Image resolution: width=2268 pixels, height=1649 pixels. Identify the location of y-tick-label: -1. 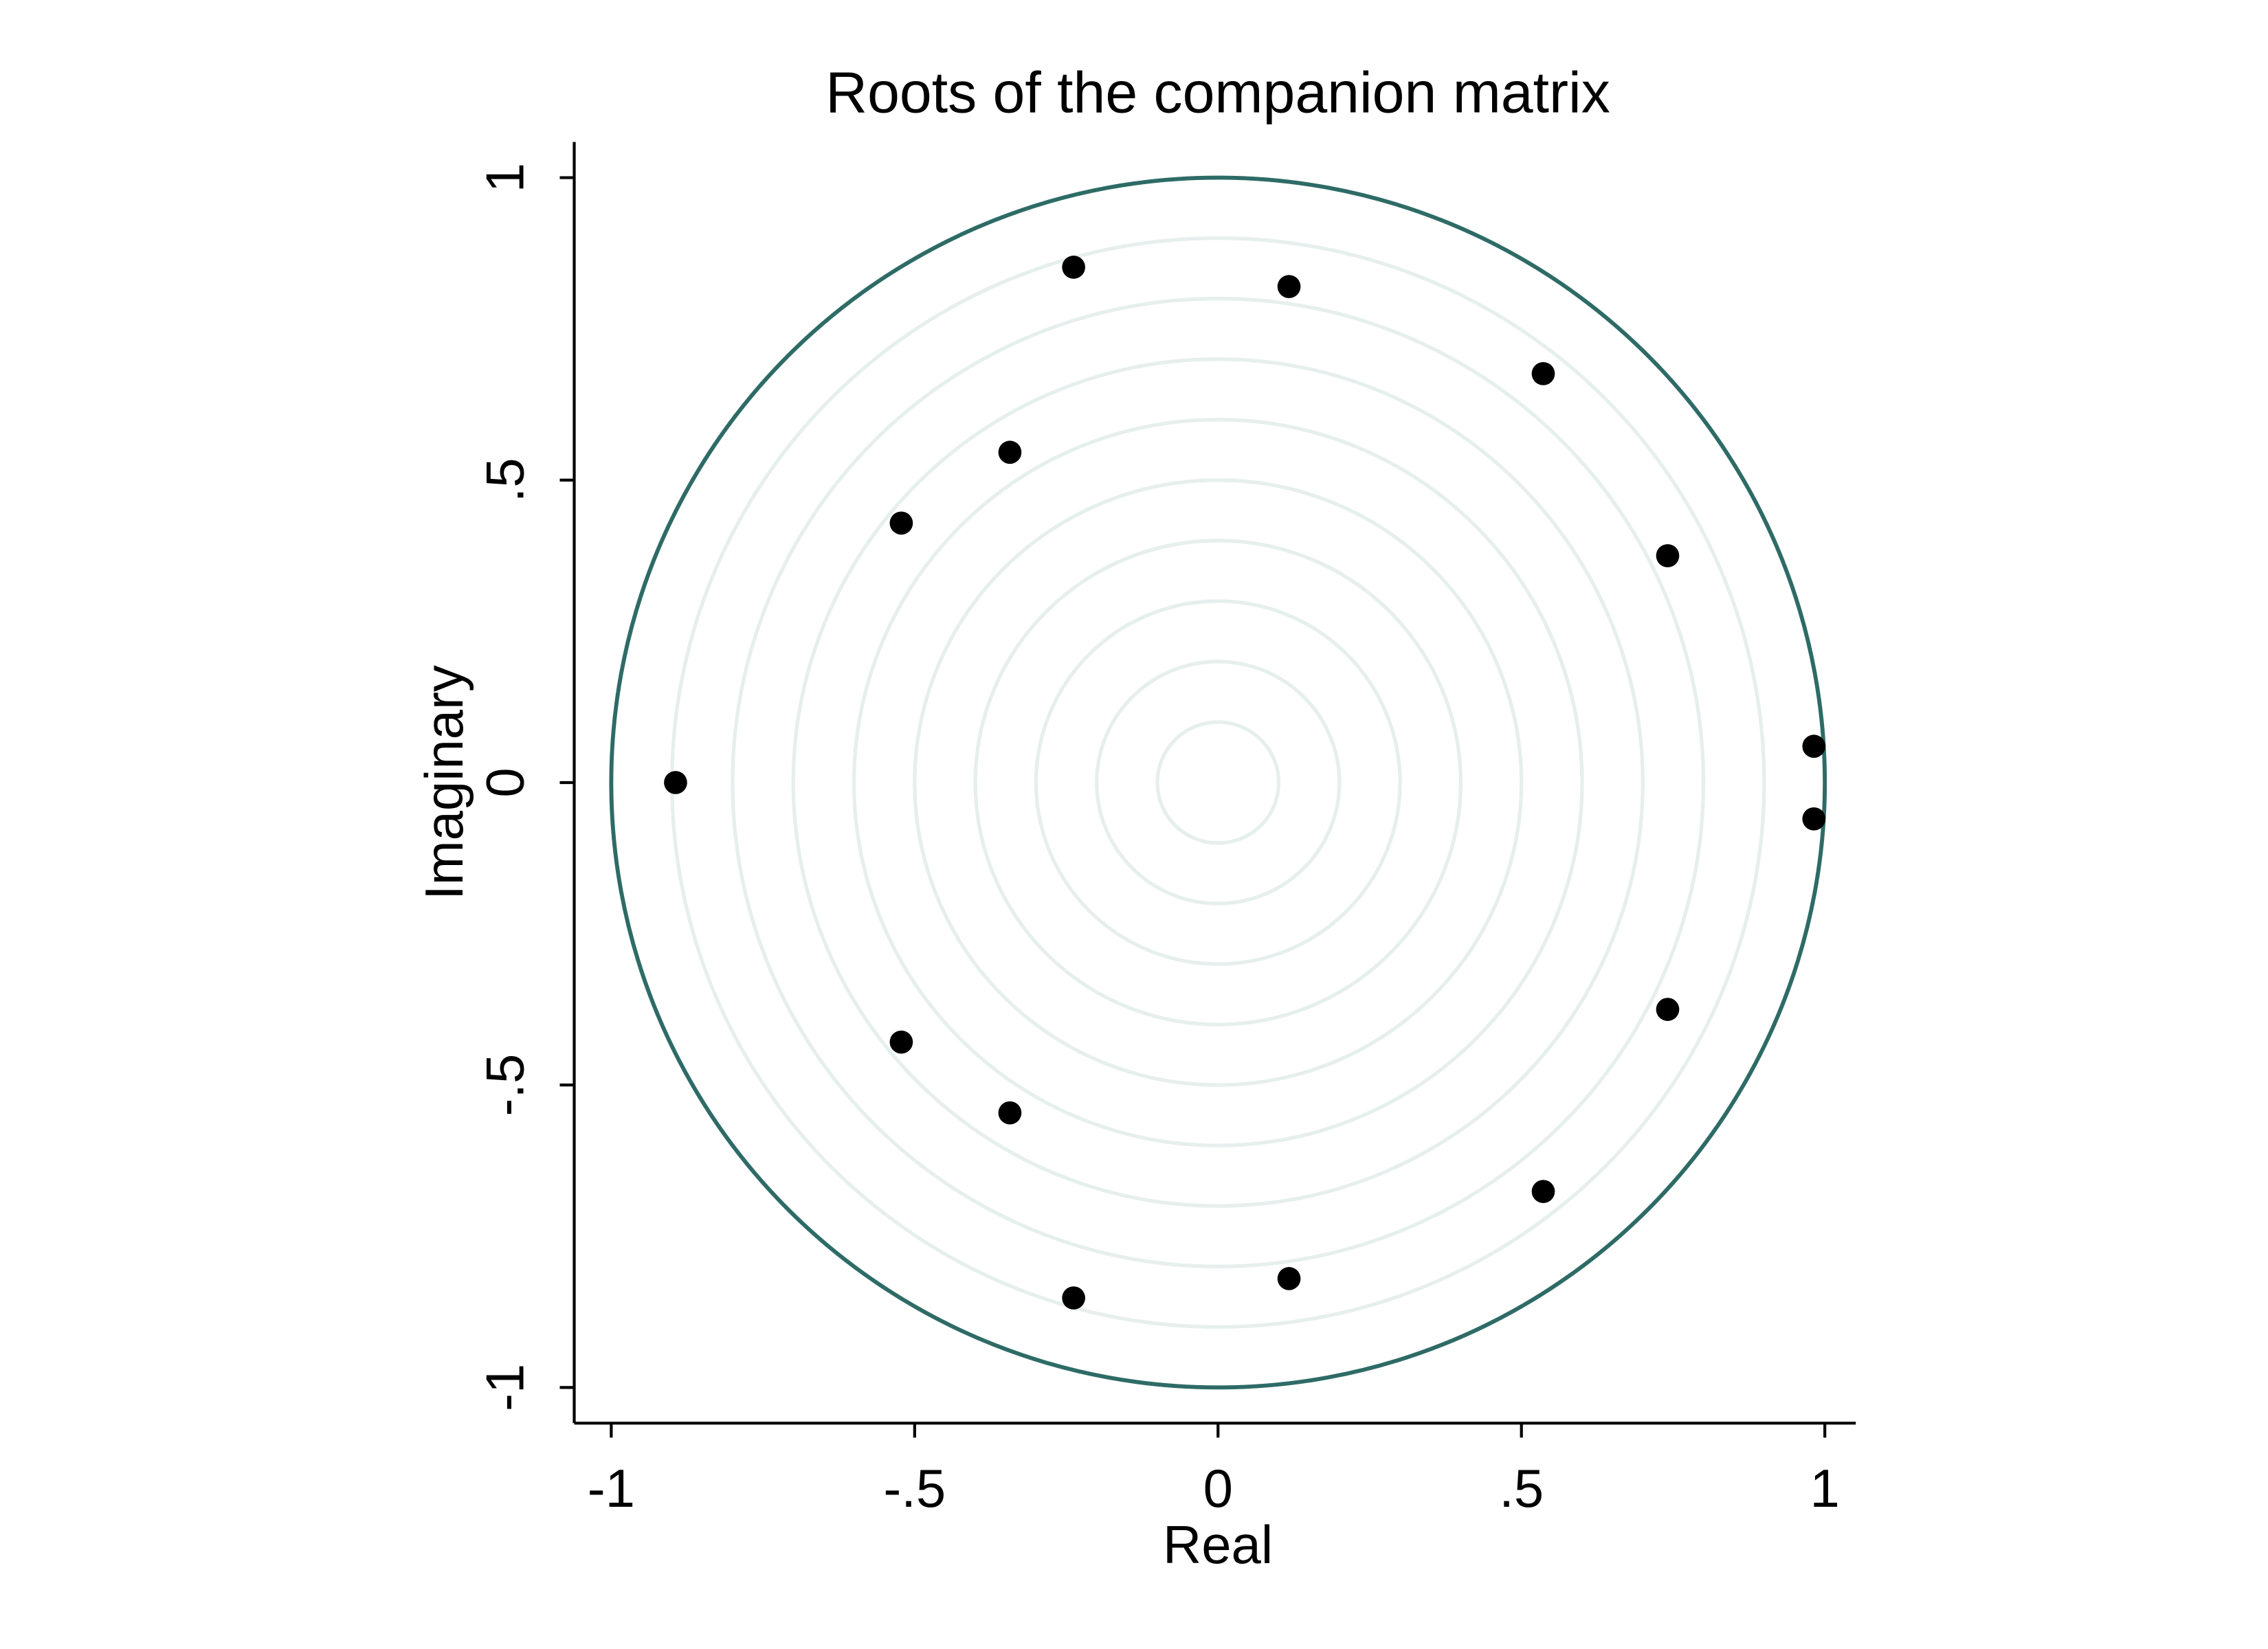
(505, 1387).